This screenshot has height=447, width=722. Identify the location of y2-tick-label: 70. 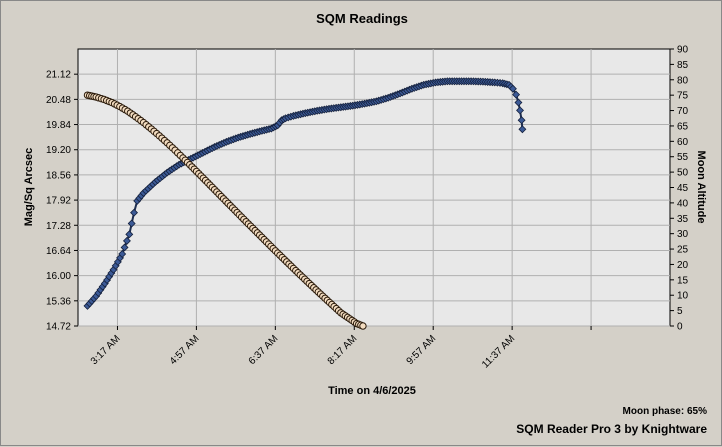
(683, 111).